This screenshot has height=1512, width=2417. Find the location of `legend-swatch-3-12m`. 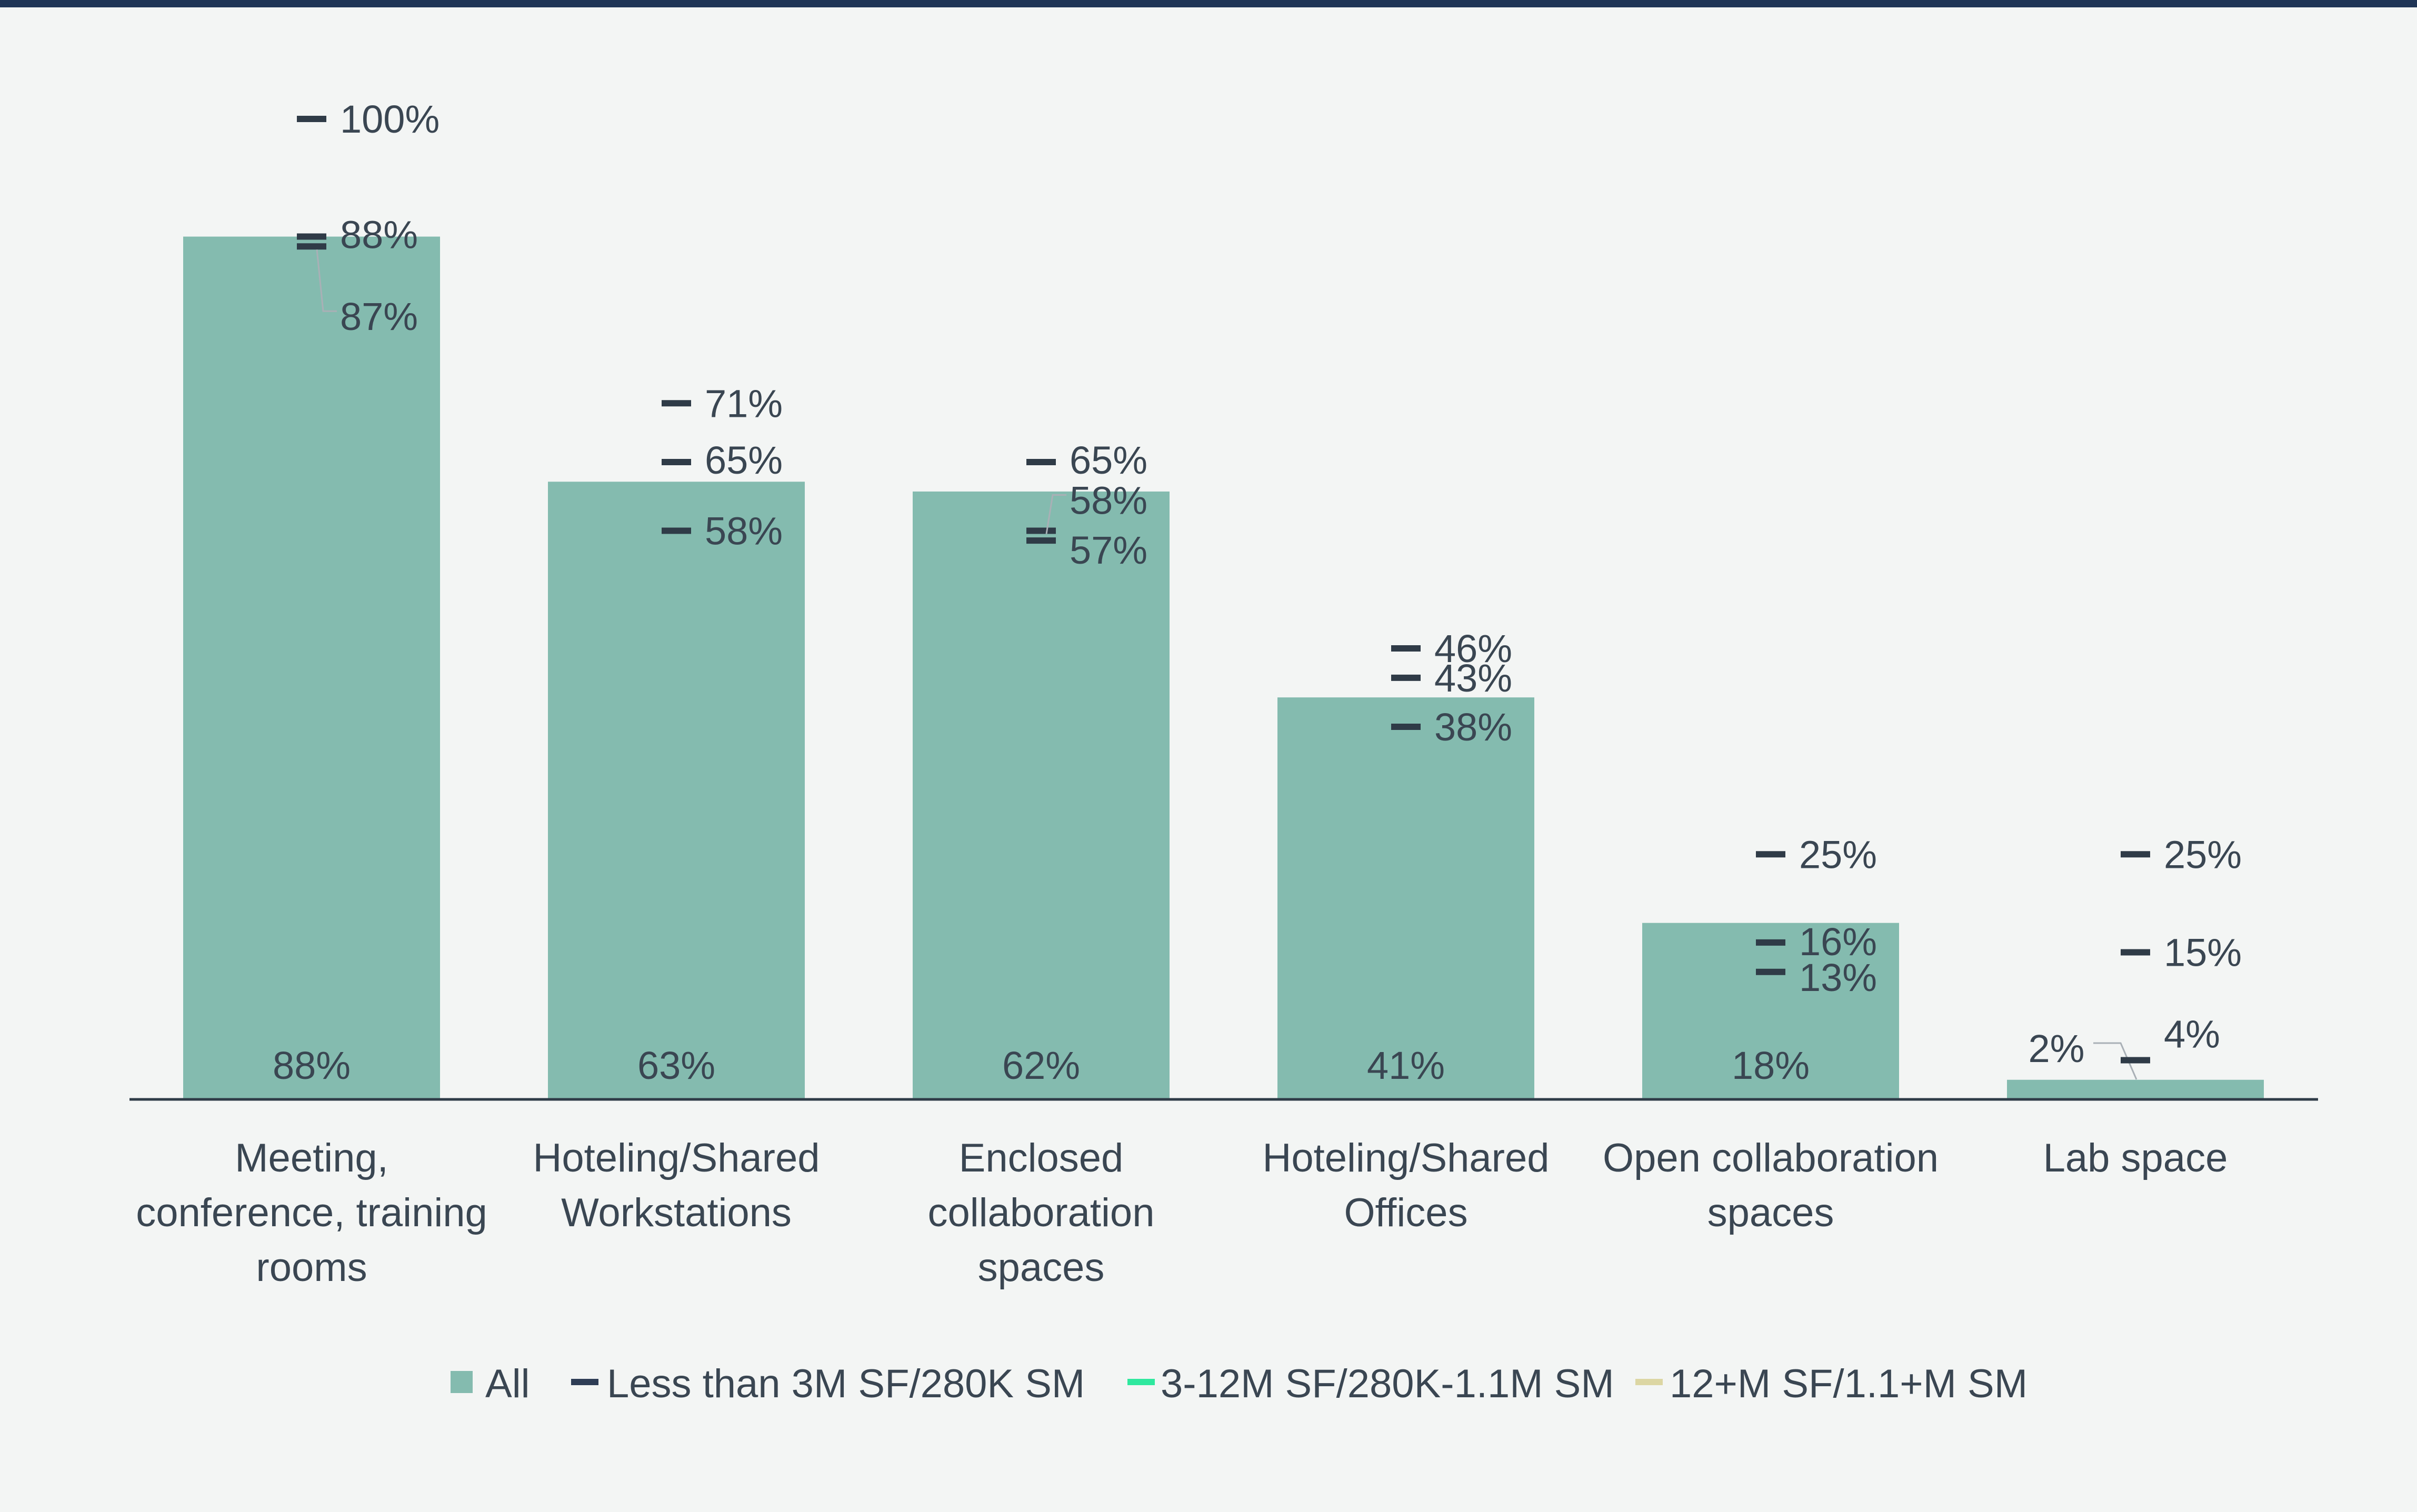

legend-swatch-3-12m is located at coordinates (1141, 1382).